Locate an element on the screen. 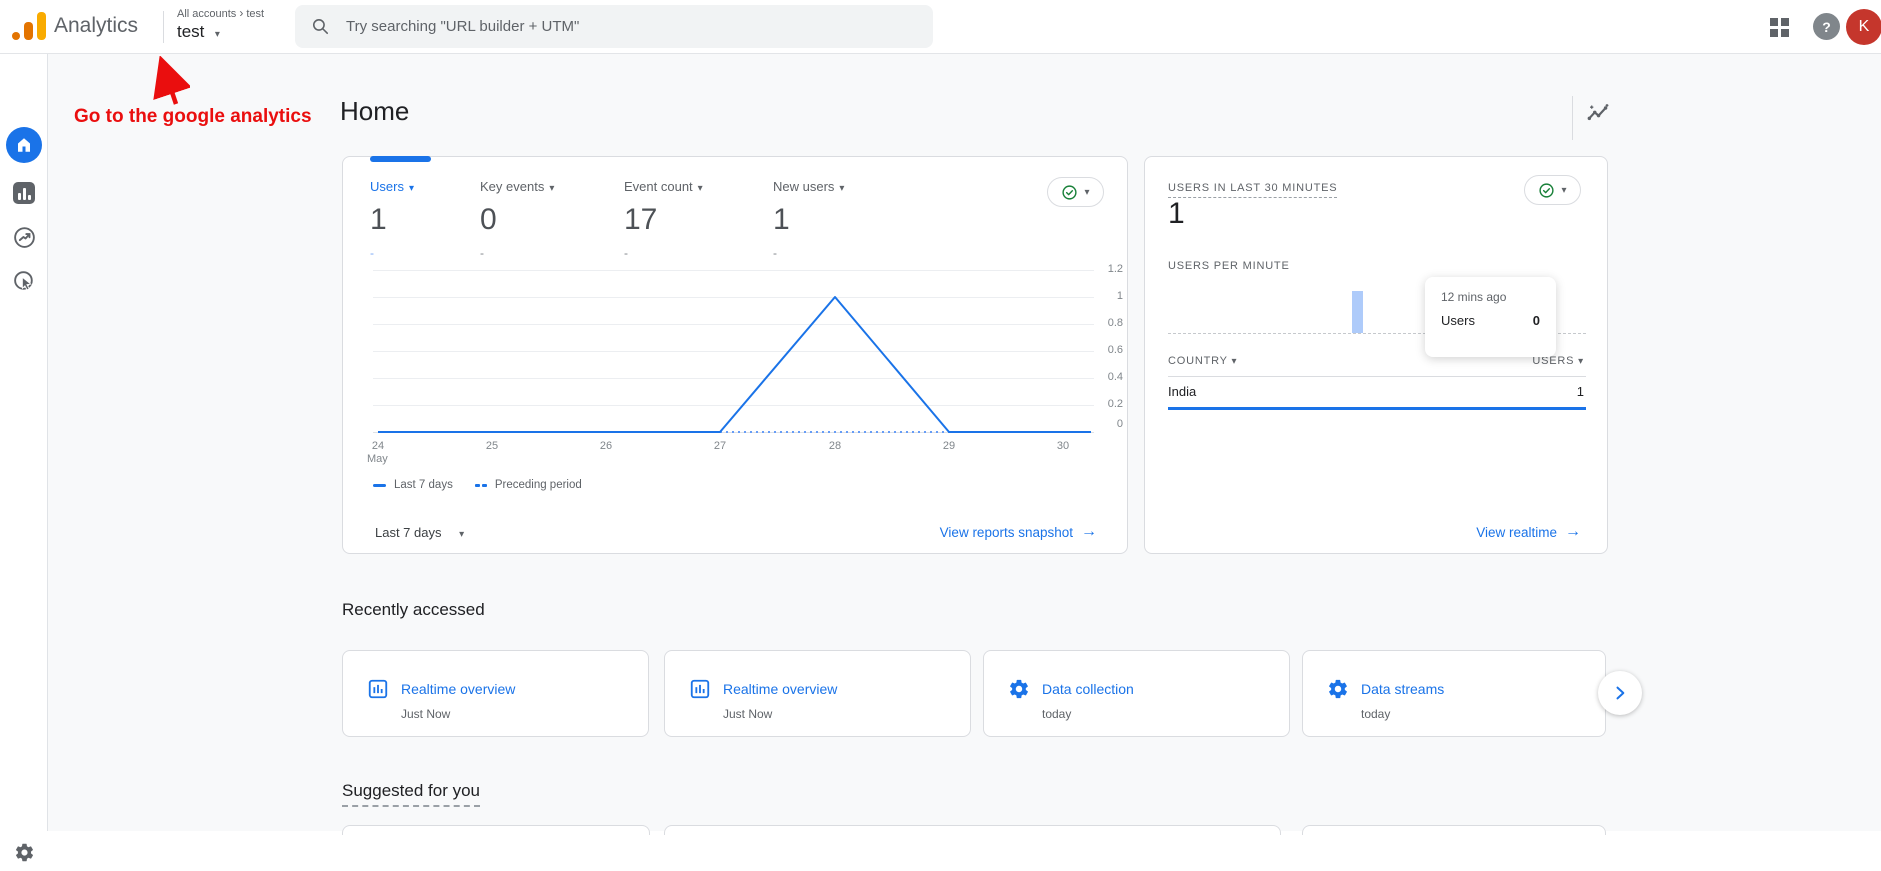 This screenshot has width=1881, height=871. chevron-right-icon is located at coordinates (1620, 693).